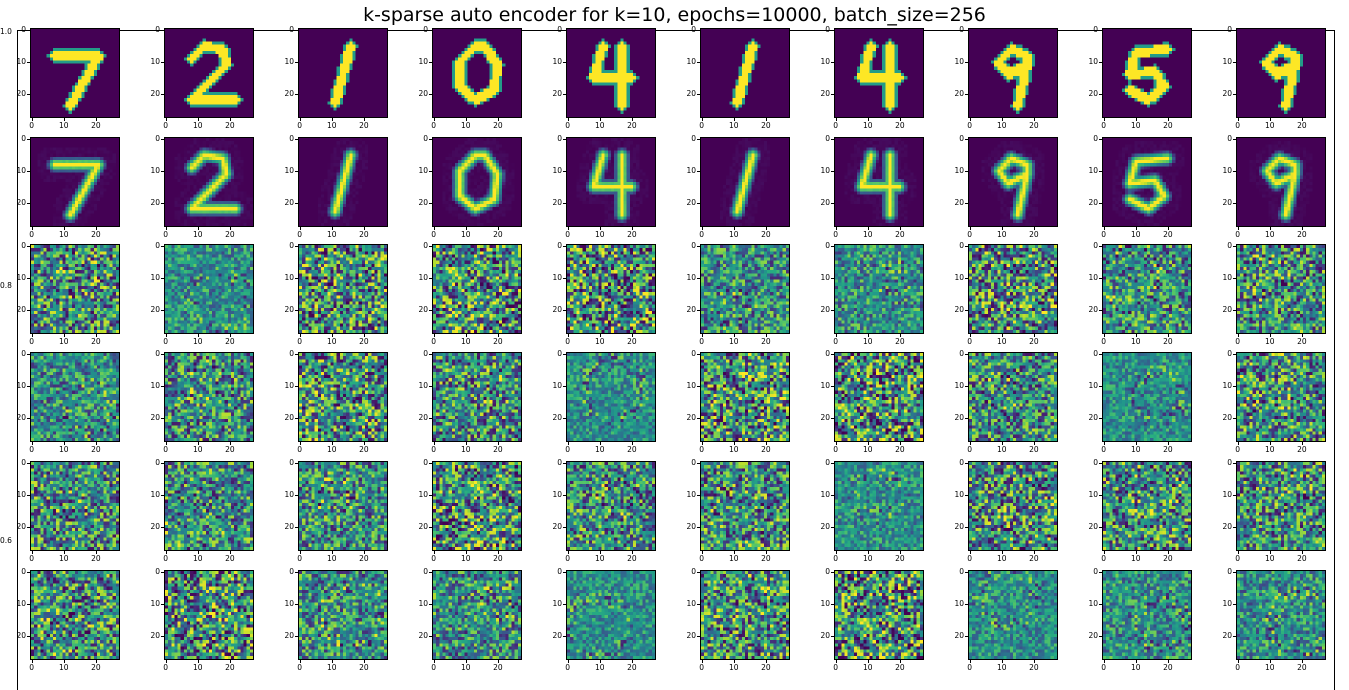 This screenshot has width=1349, height=690. What do you see at coordinates (1281, 182) in the screenshot?
I see `panel-r2-c10` at bounding box center [1281, 182].